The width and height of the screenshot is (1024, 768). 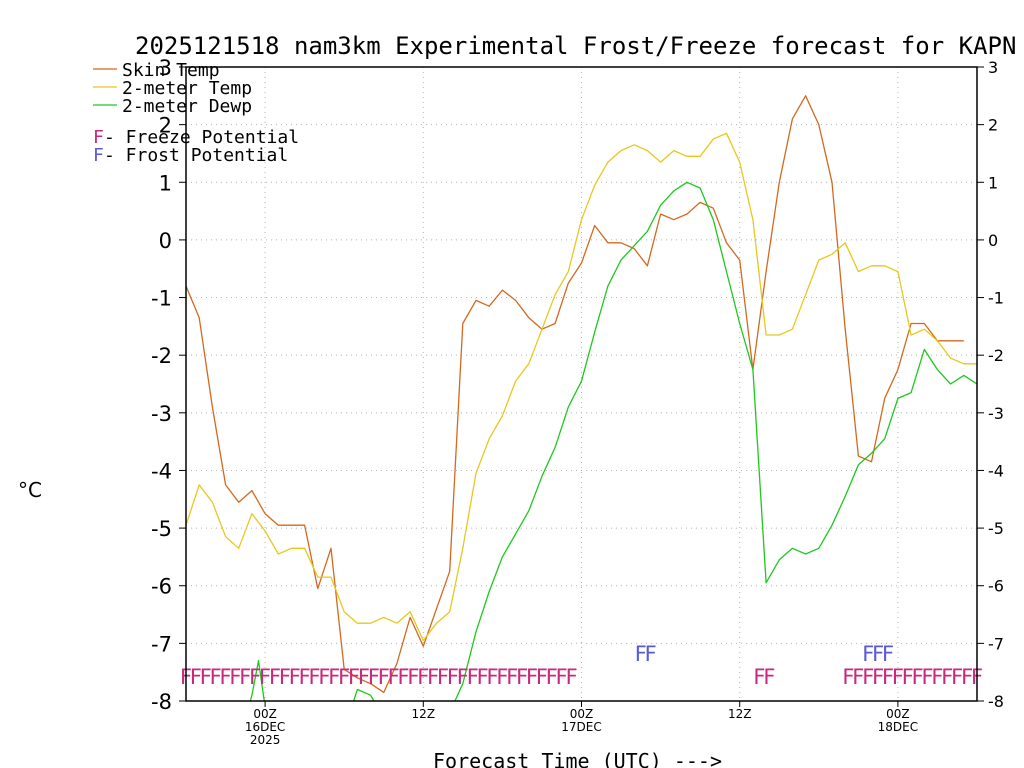 I want to click on y-tick-label-right: -4, so click(x=996, y=470).